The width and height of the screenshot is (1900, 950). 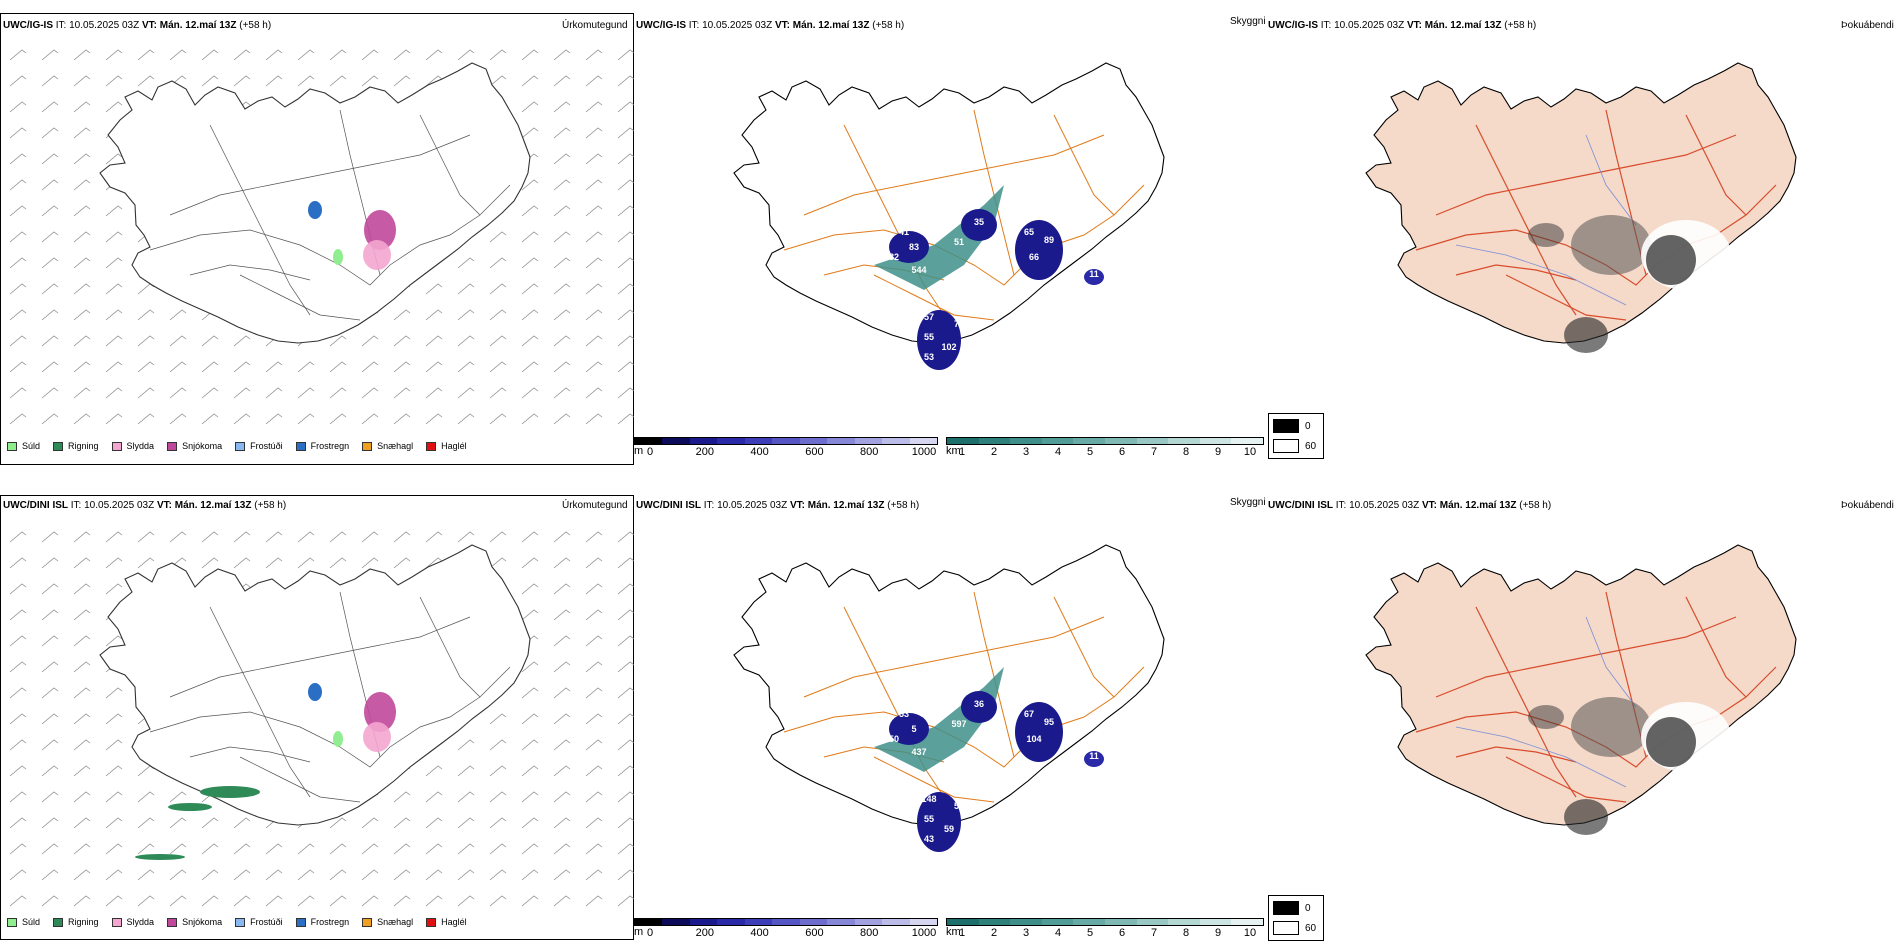 What do you see at coordinates (321, 719) in the screenshot?
I see `precip-map` at bounding box center [321, 719].